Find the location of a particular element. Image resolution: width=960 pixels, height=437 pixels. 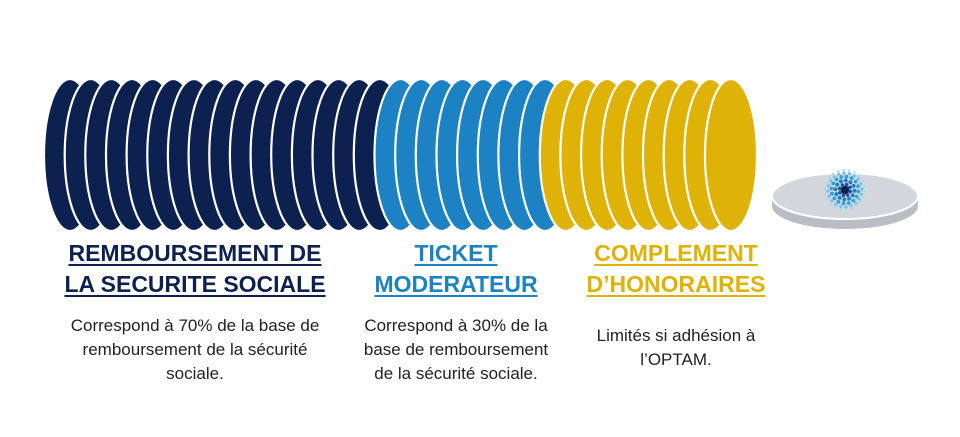

desc-complement-honoraires-line2: l’OPTAM. is located at coordinates (676, 359).